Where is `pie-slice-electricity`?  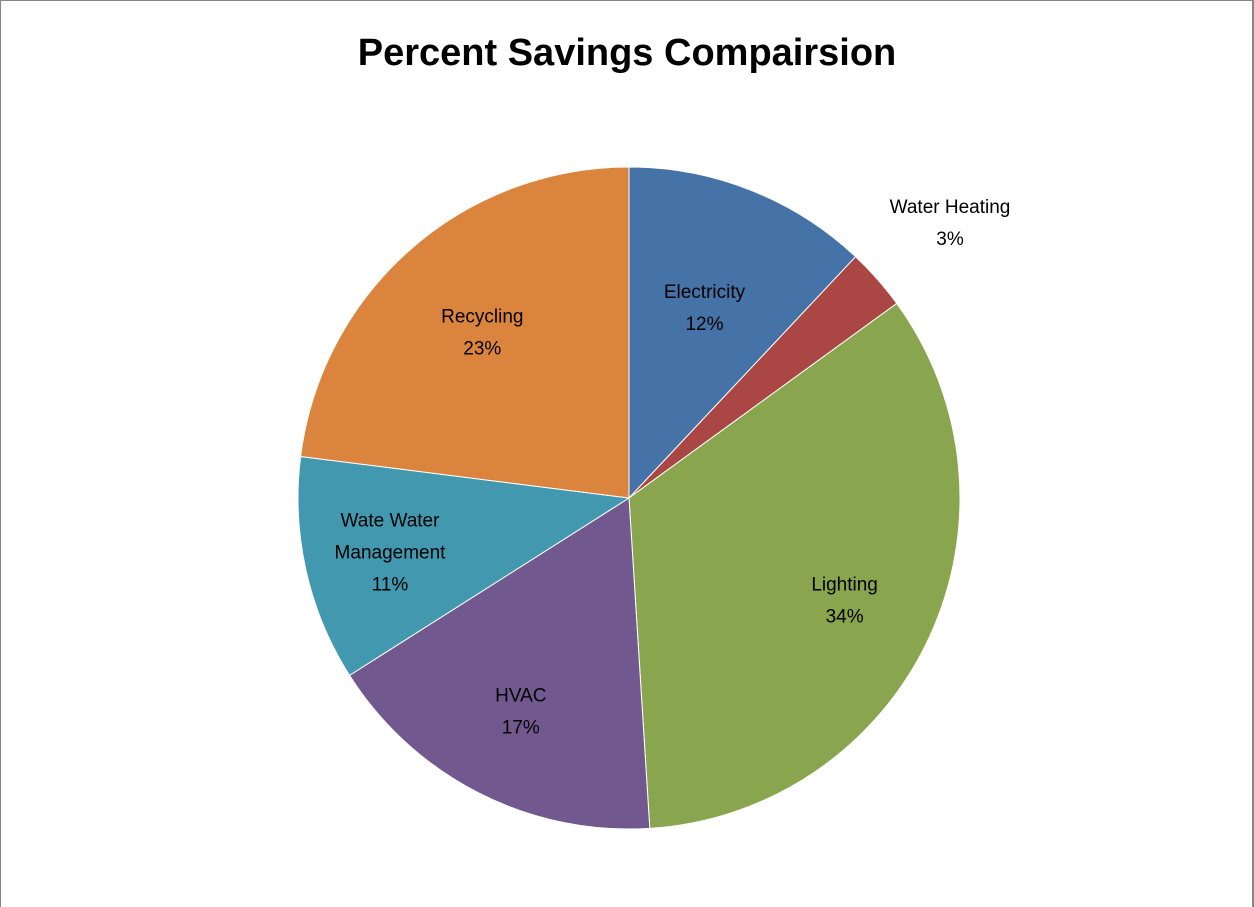 pie-slice-electricity is located at coordinates (742, 333).